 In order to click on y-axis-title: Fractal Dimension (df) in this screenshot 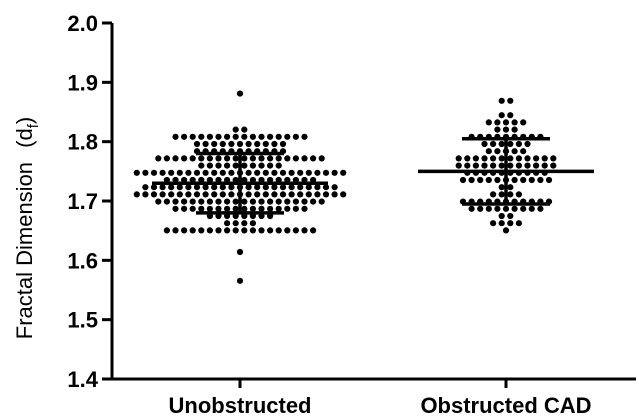, I will do `click(27, 228)`.